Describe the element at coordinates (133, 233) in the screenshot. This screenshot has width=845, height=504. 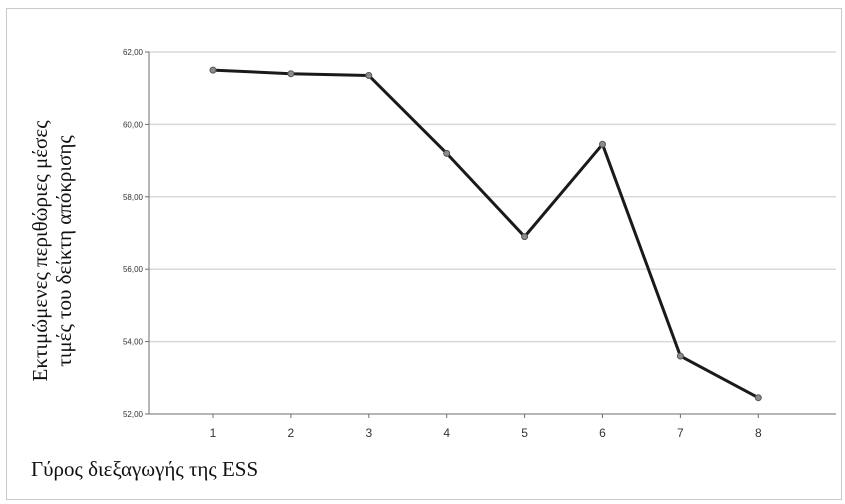
I see `y-tick-labels: 52,00 54,00 56,00 58,00 60,00 62,00` at that location.